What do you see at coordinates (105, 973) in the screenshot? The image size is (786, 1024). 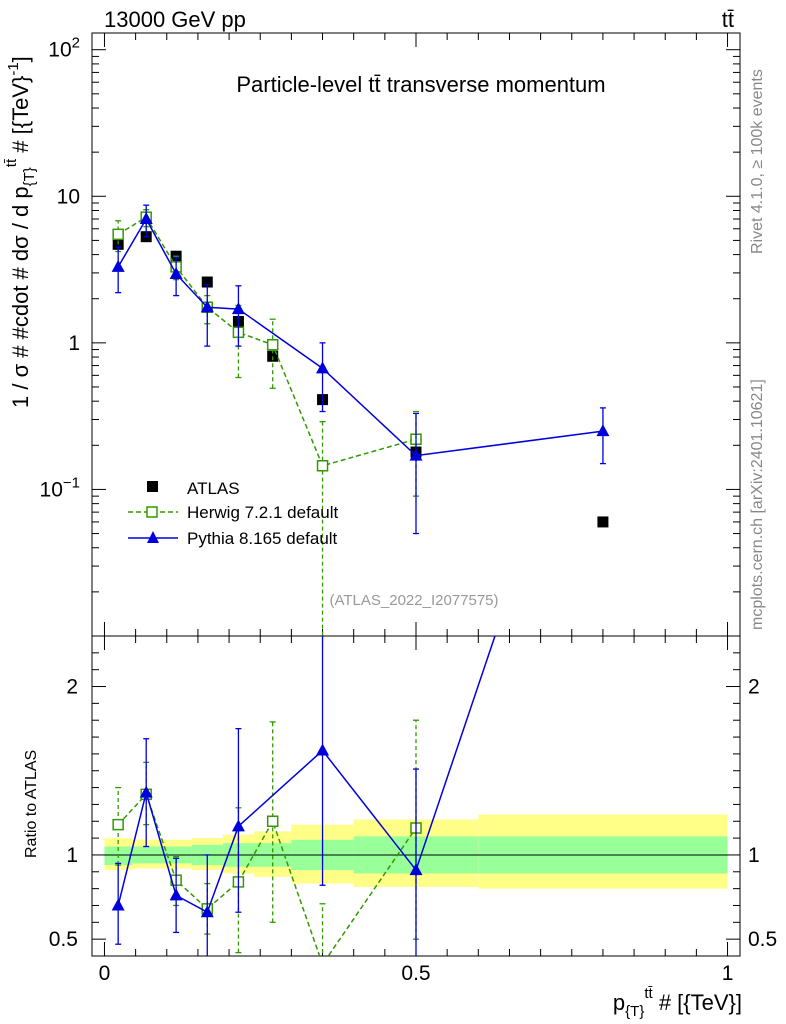 I see `x-tick-label: 0` at bounding box center [105, 973].